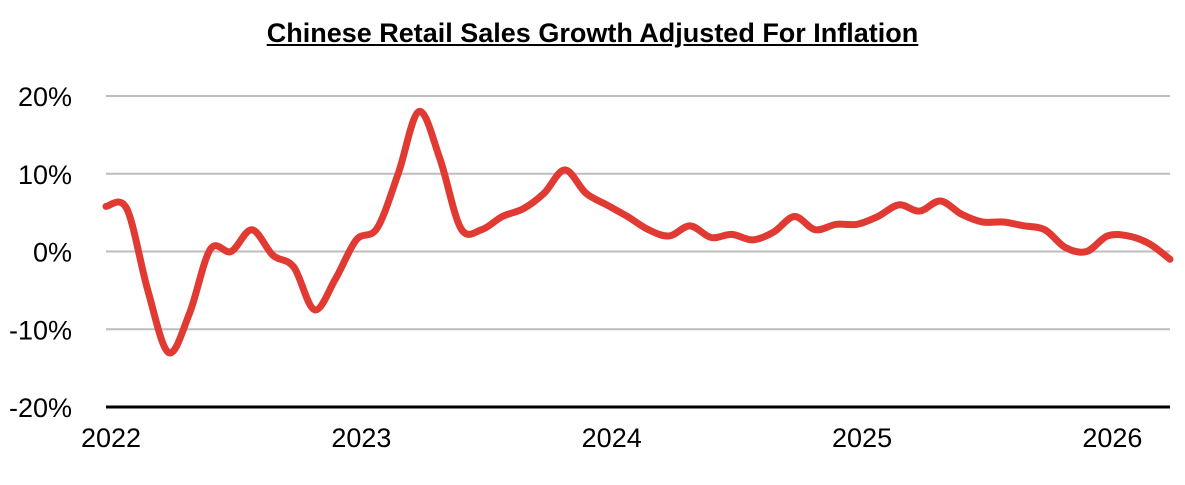  What do you see at coordinates (40, 330) in the screenshot?
I see `y-tick-label: -10%` at bounding box center [40, 330].